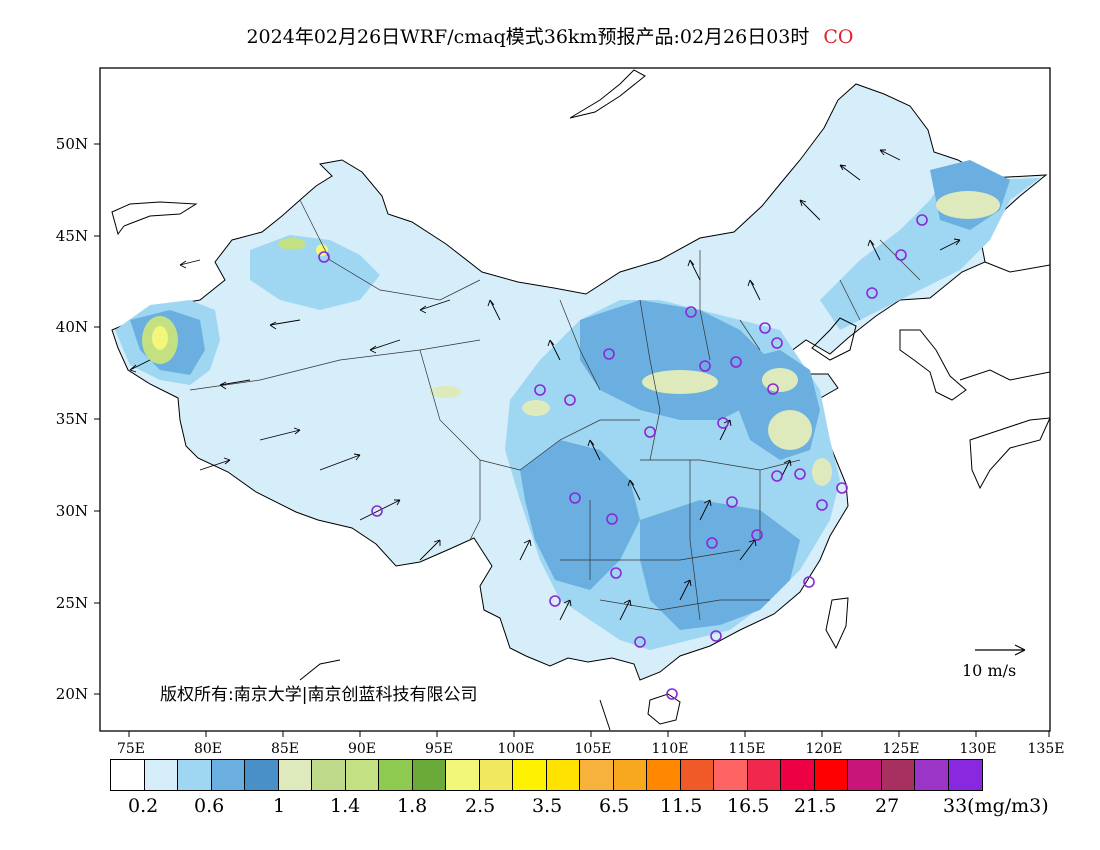  I want to click on legend-label: 27, so click(887, 806).